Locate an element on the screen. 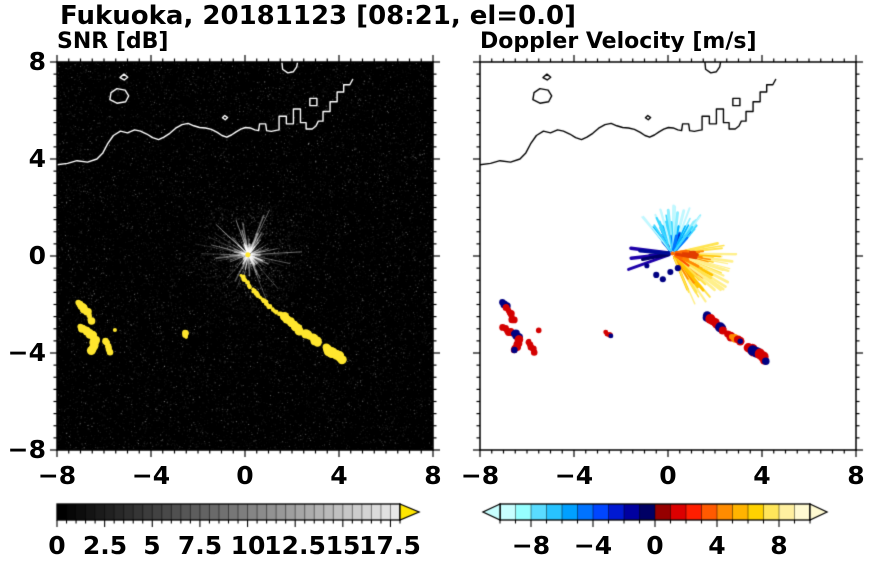 The height and width of the screenshot is (570, 870). y-tick-label: −8 is located at coordinates (26, 449).